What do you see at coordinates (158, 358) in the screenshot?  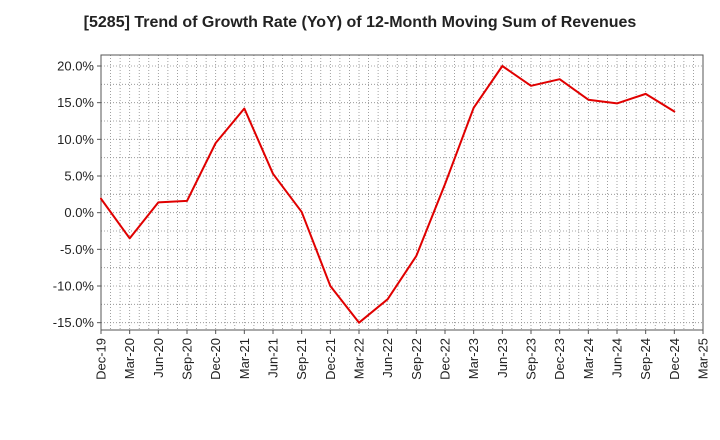 I see `x-tick-label: Jun-20` at bounding box center [158, 358].